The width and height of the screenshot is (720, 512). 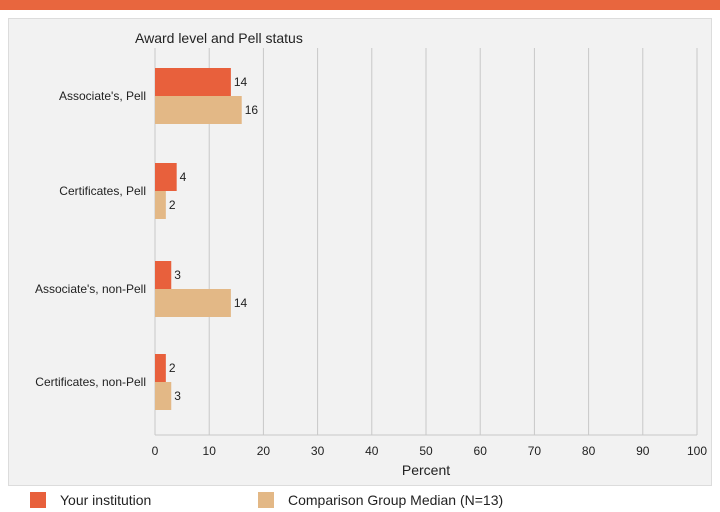 What do you see at coordinates (481, 451) in the screenshot?
I see `x-tick-label: 60` at bounding box center [481, 451].